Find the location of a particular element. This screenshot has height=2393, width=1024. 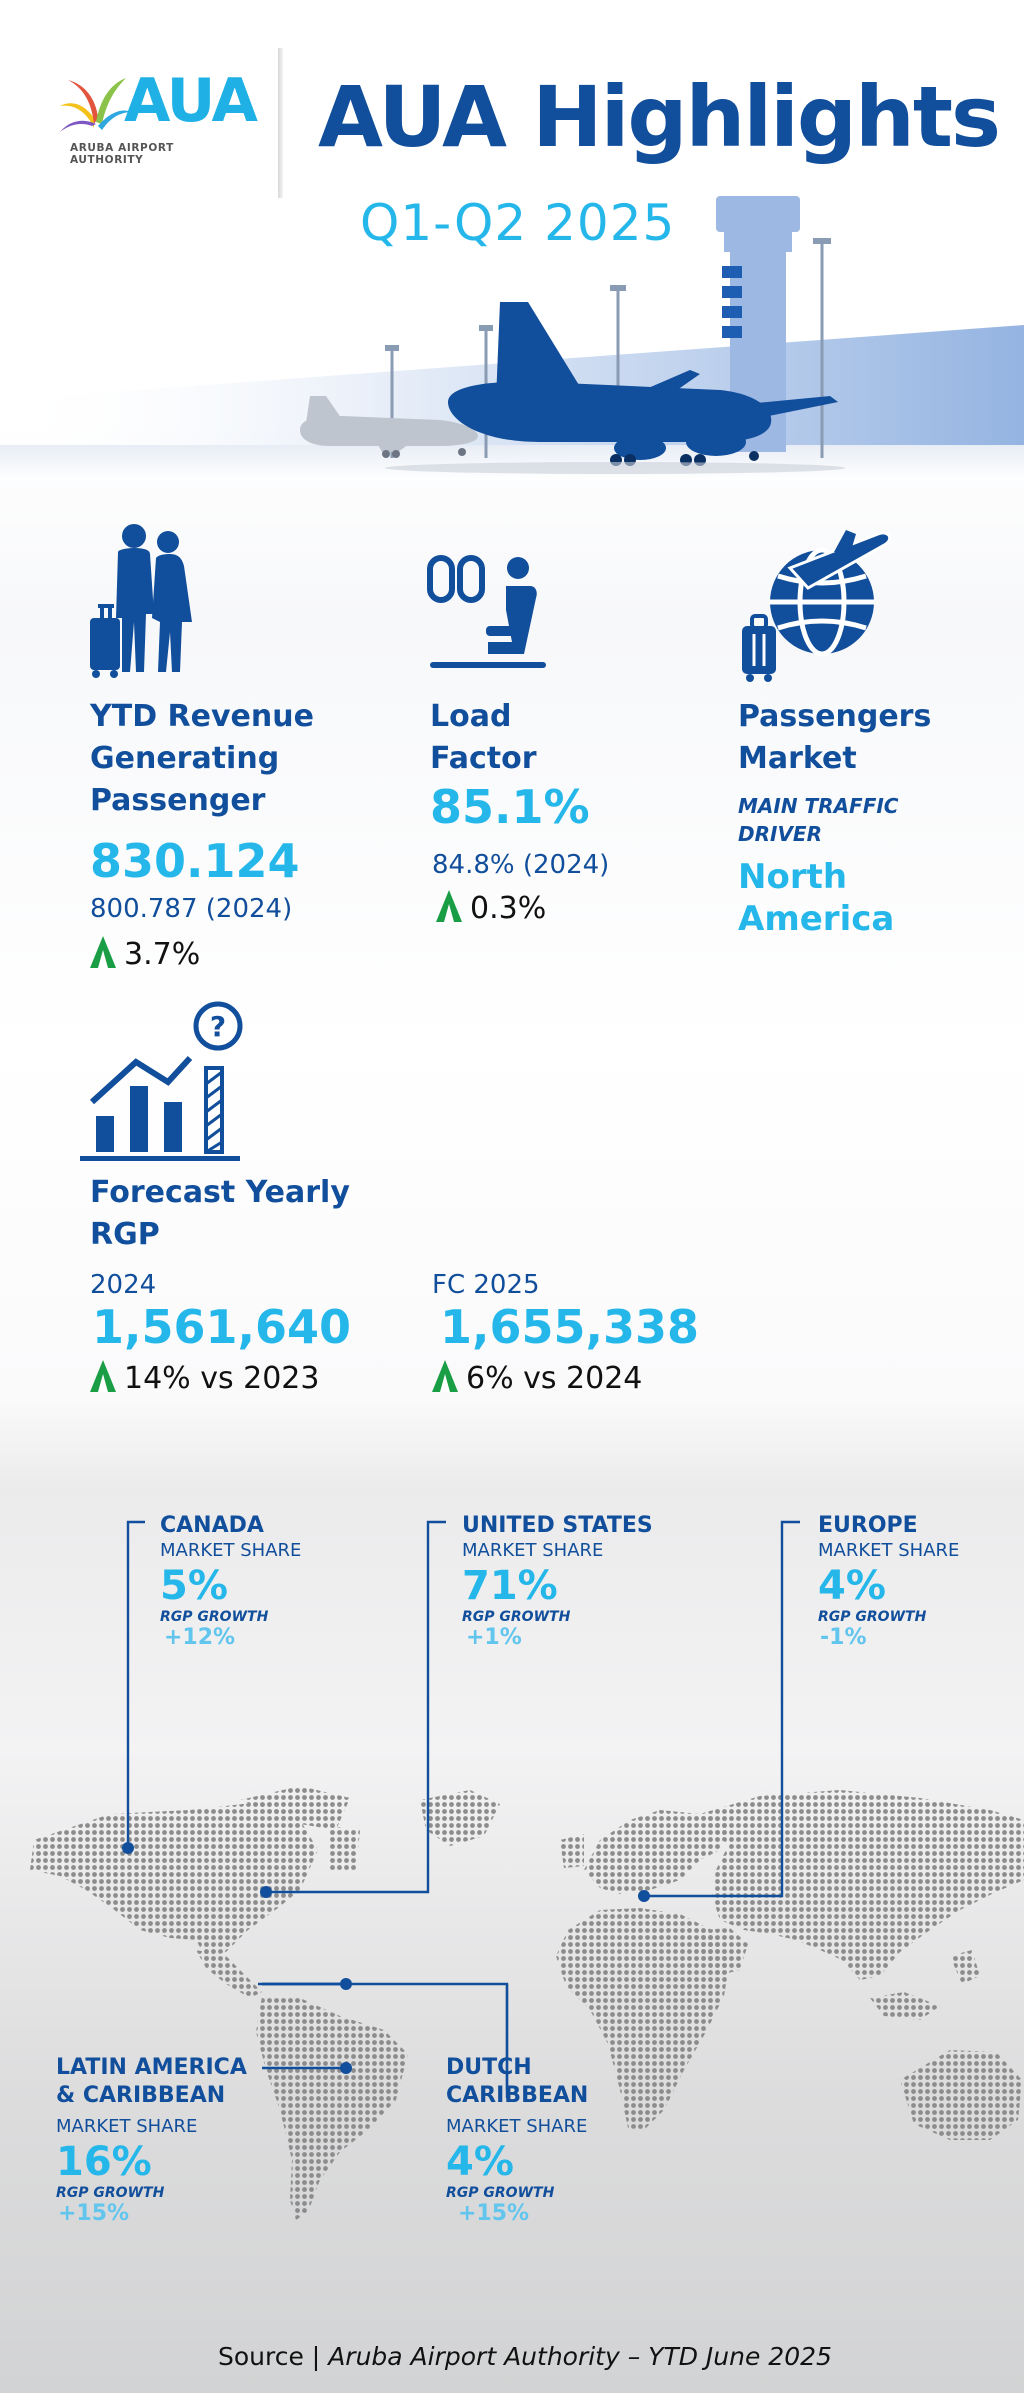

passengers-change: 3.7% is located at coordinates (145, 954).